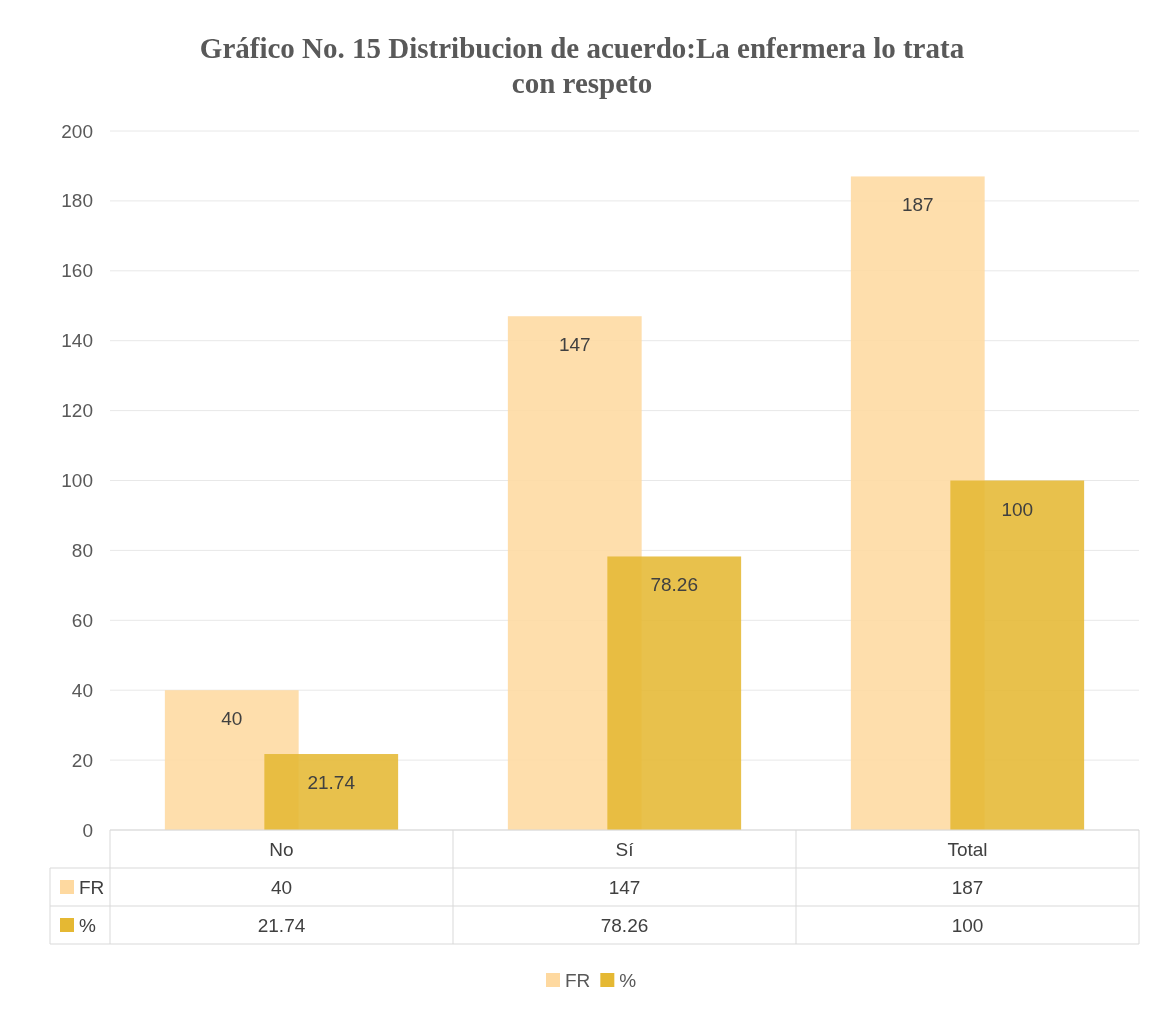  What do you see at coordinates (232, 719) in the screenshot?
I see `annotation: 40` at bounding box center [232, 719].